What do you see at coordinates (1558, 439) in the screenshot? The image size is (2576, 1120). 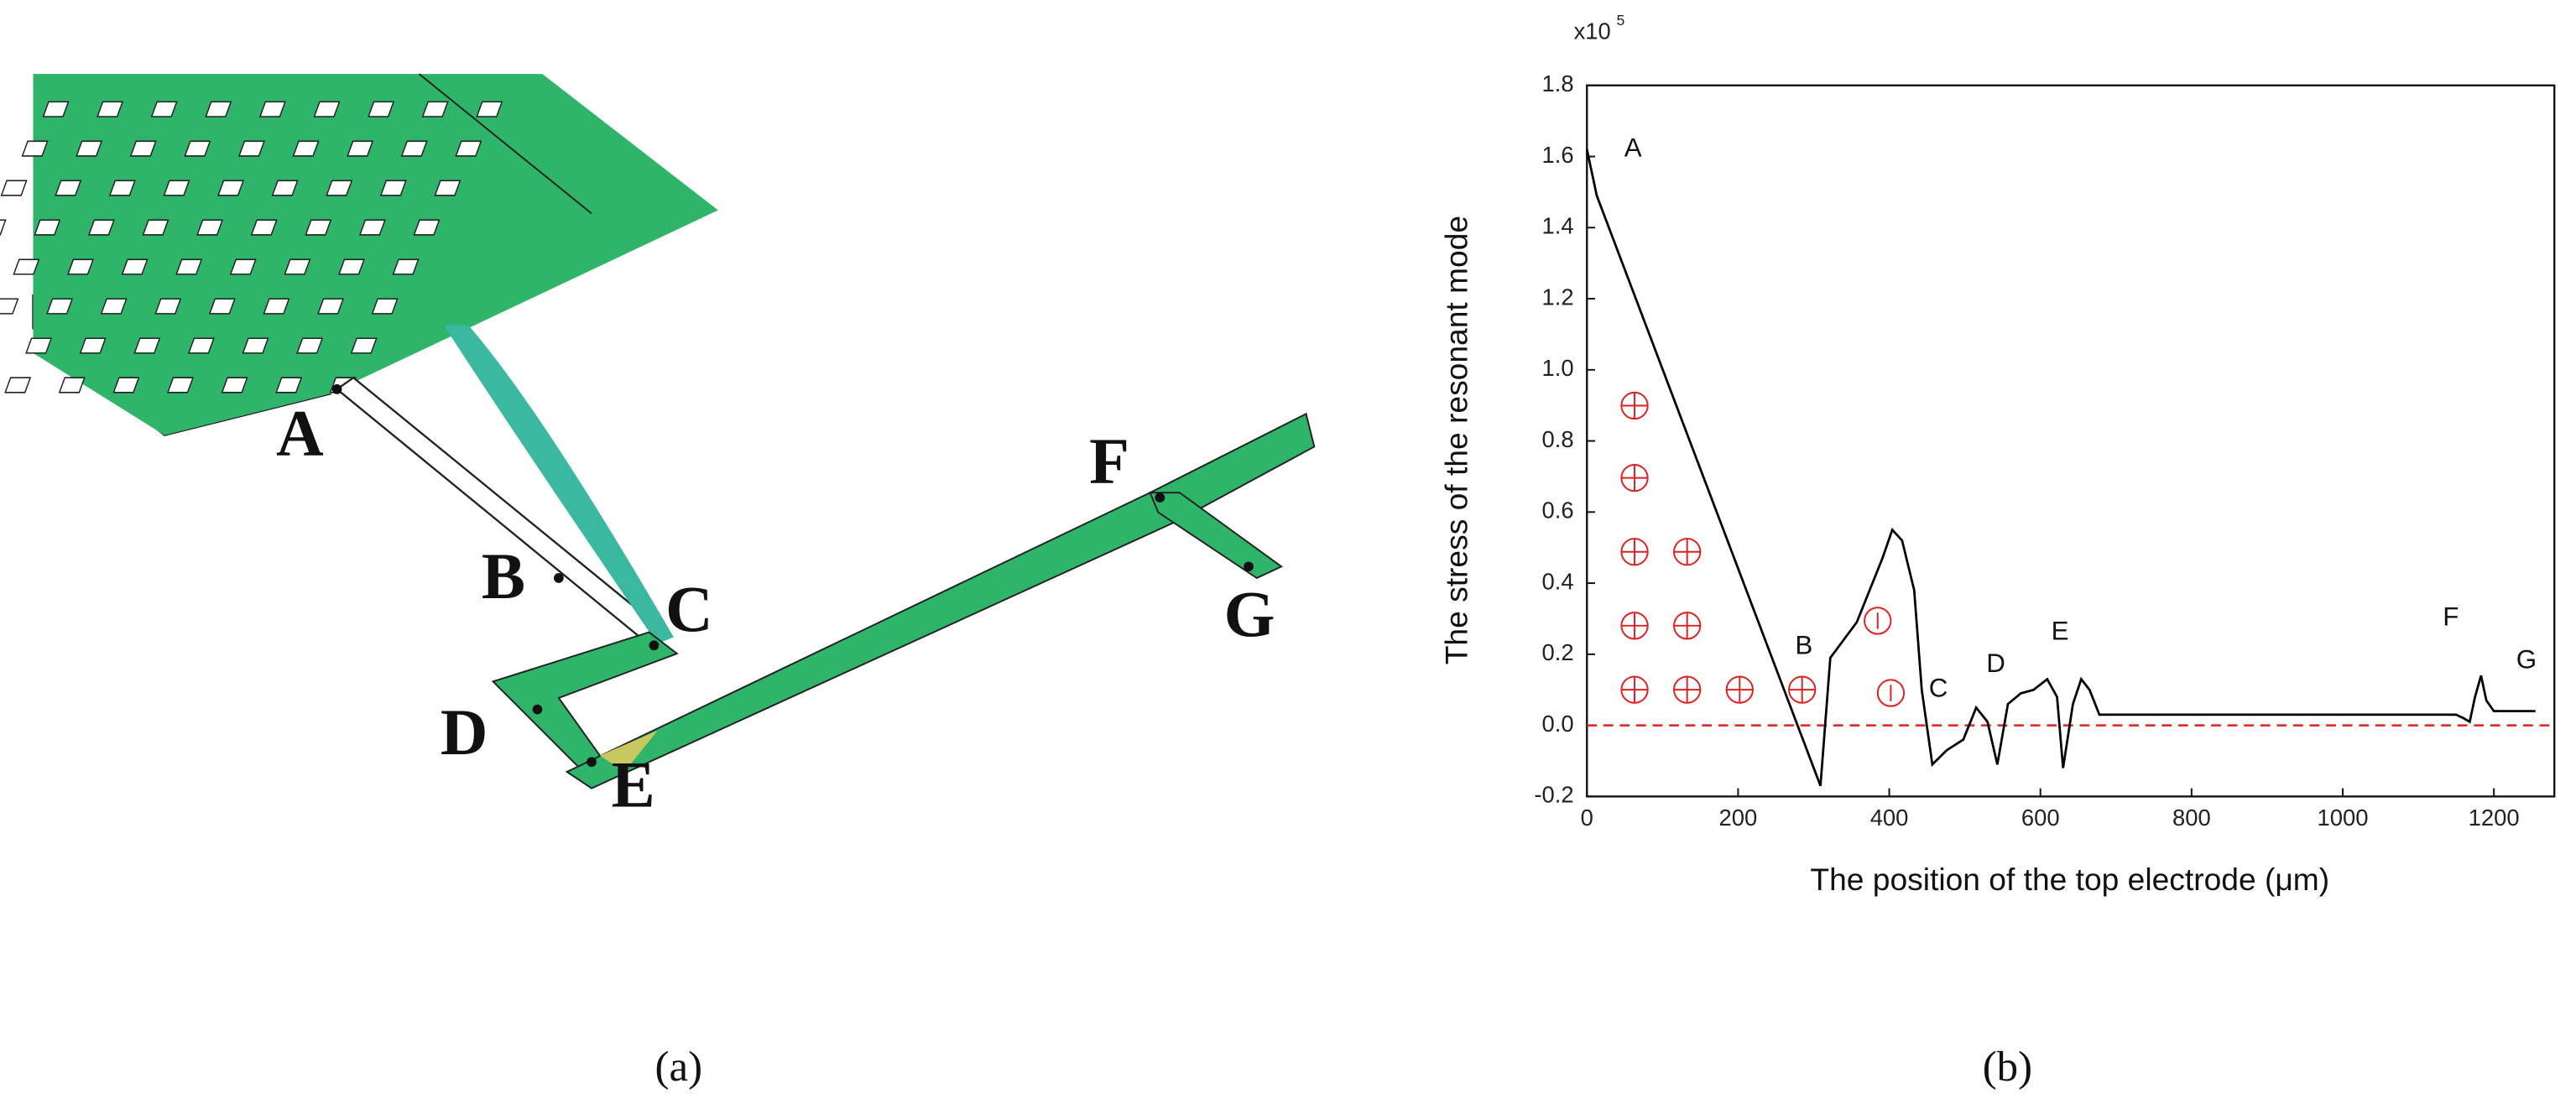 I see `y-tick-label: 0.8` at bounding box center [1558, 439].